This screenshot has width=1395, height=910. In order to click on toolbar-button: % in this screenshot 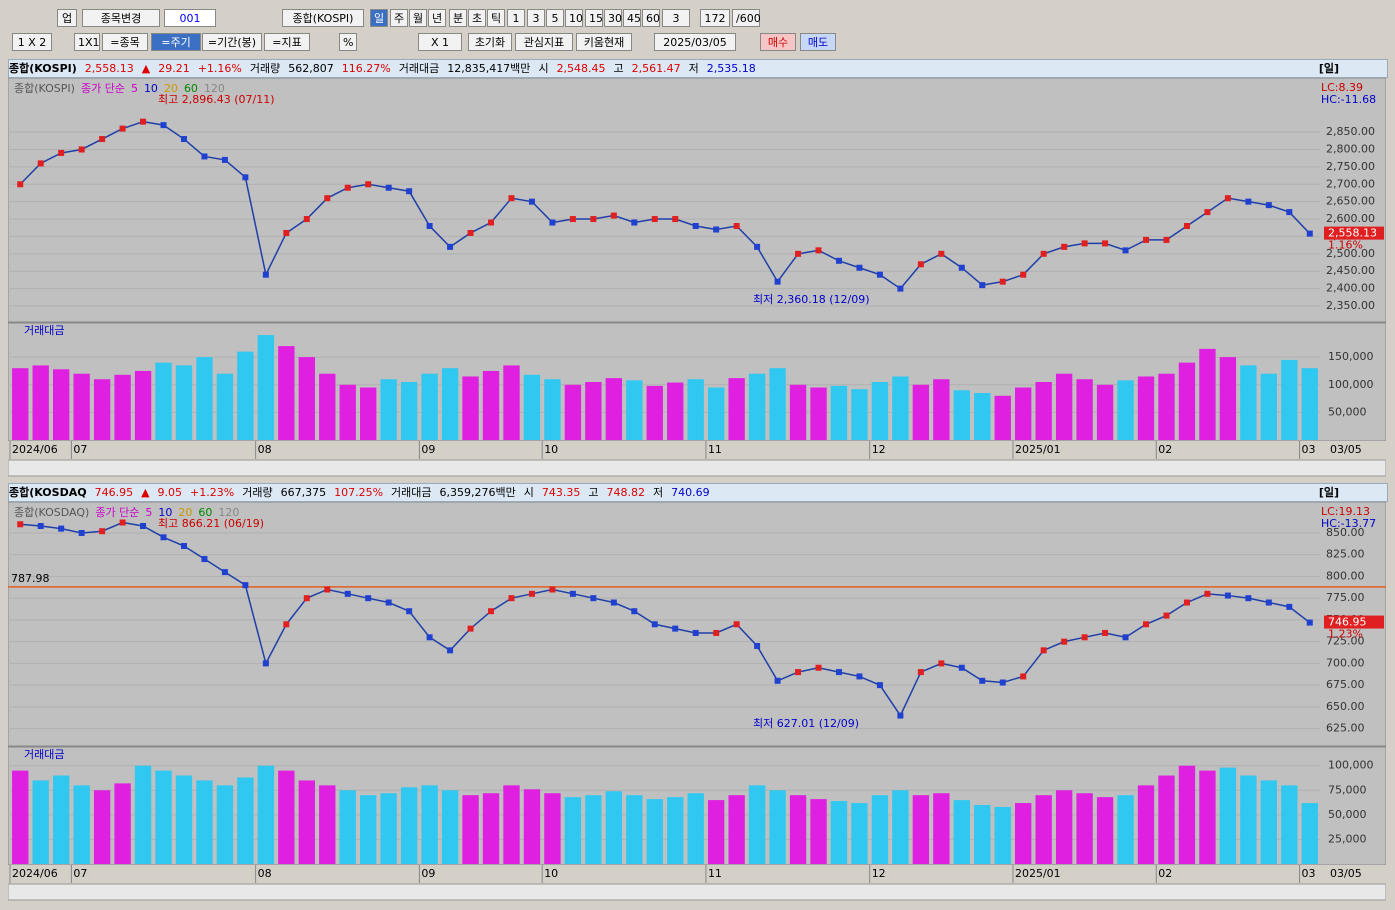, I will do `click(348, 42)`.